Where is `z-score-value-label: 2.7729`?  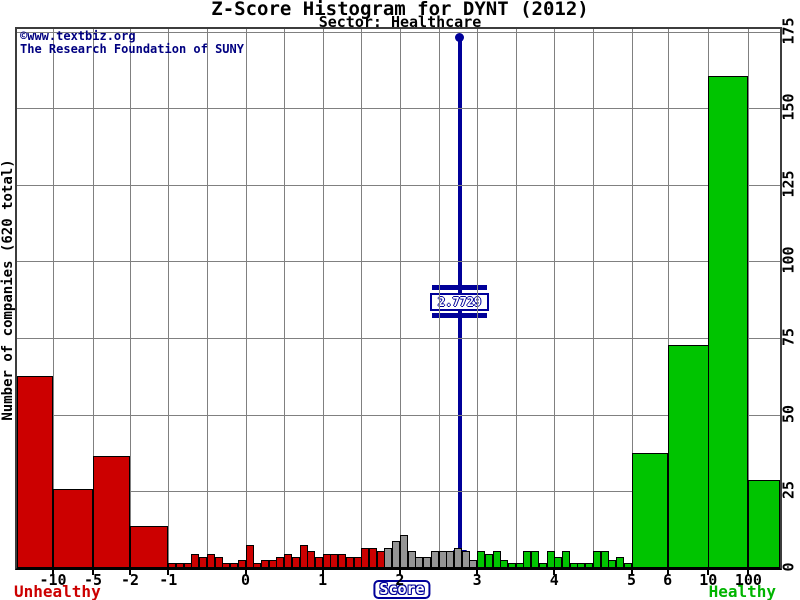
z-score-value-label: 2.7729 is located at coordinates (460, 302).